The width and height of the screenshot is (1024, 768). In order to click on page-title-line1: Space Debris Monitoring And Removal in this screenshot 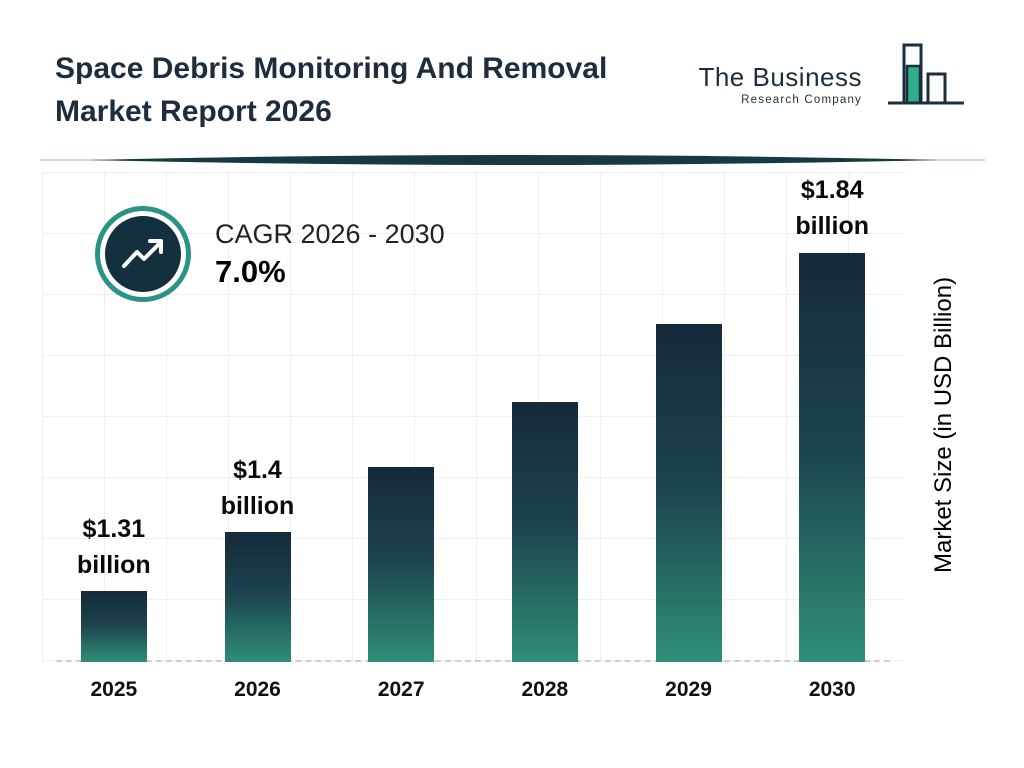, I will do `click(331, 68)`.